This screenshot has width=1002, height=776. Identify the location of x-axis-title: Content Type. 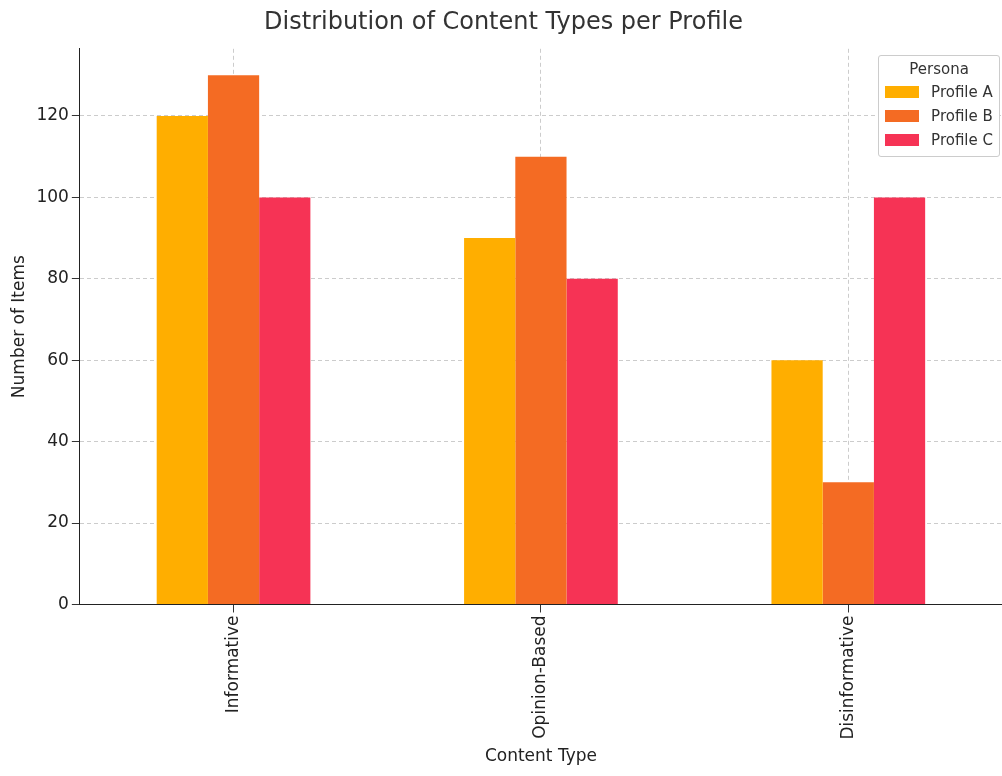
(540, 755).